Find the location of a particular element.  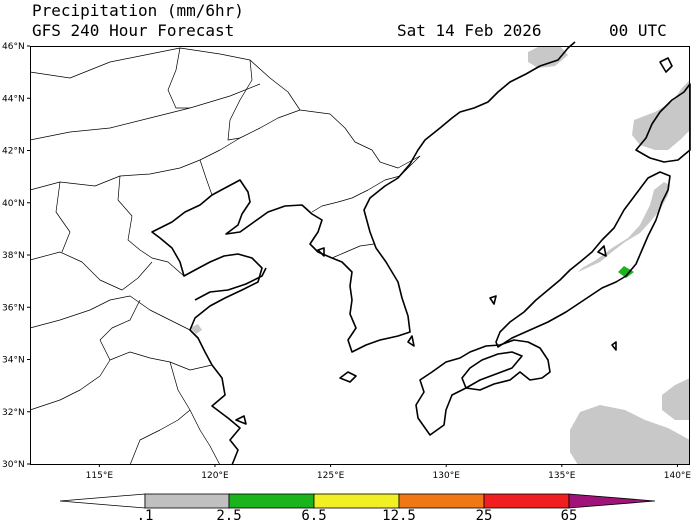

coastline-japan is located at coordinates (483, 387).